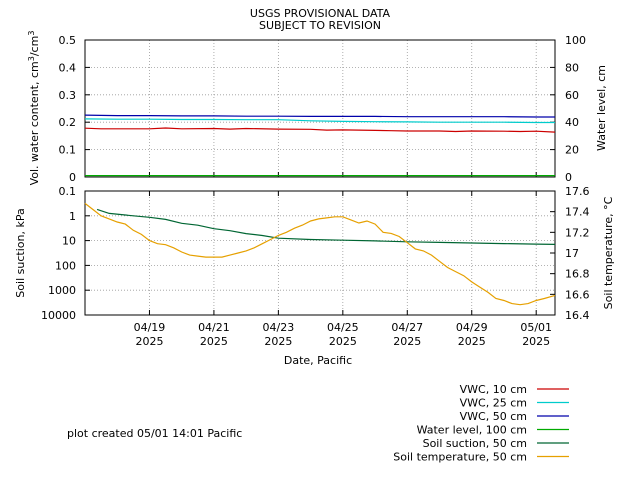 The image size is (640, 484). I want to click on tick-label-right: 16.6, so click(577, 294).